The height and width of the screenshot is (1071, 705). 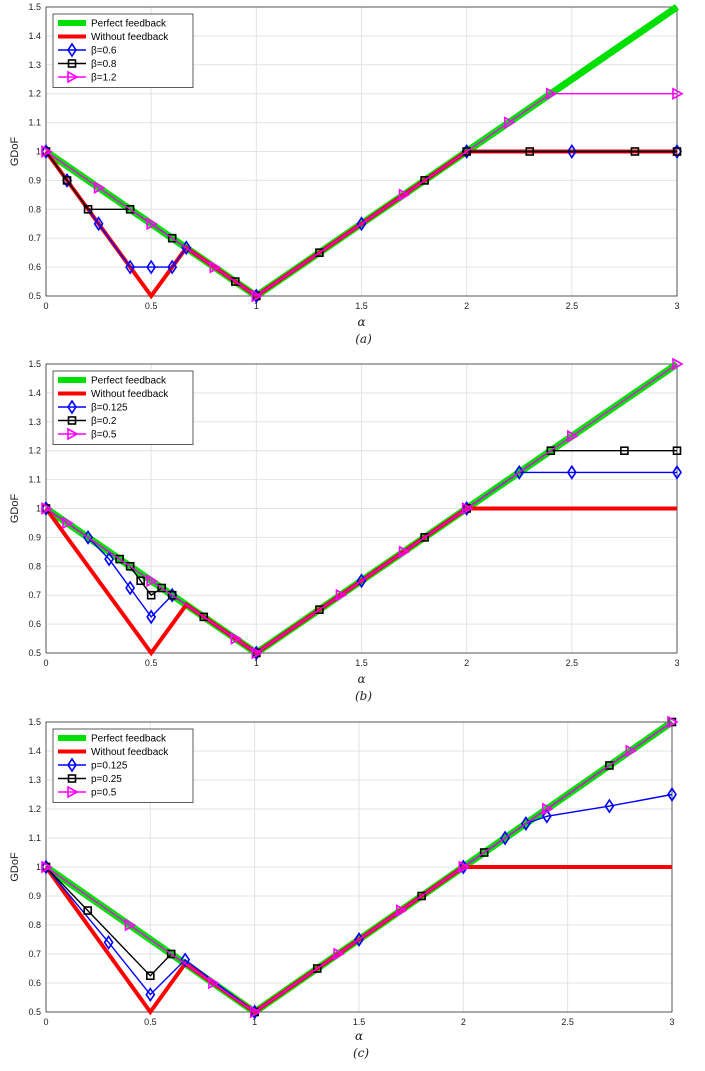 What do you see at coordinates (104, 793) in the screenshot?
I see `legend-label: p=0.5` at bounding box center [104, 793].